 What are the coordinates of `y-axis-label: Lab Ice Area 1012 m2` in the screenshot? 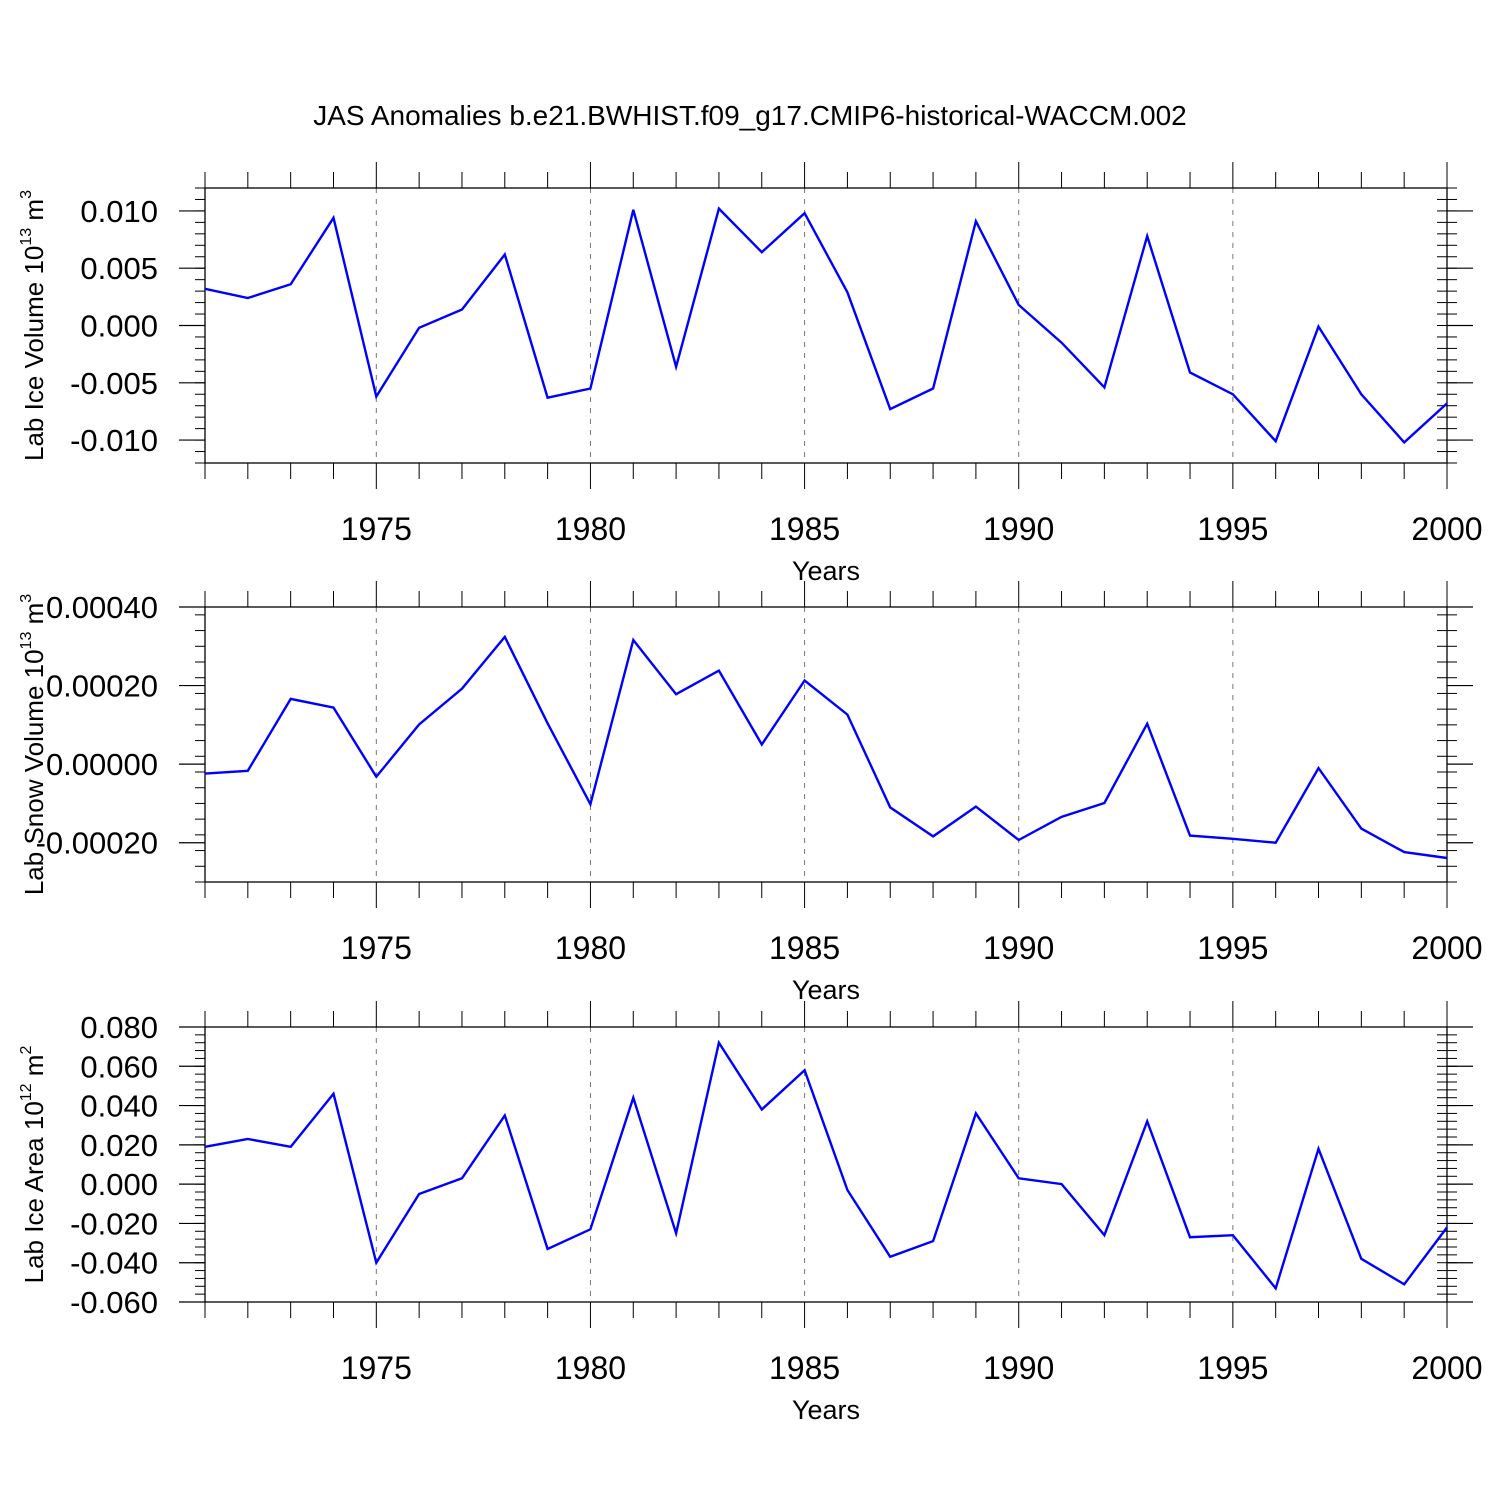 It's located at (33, 1165).